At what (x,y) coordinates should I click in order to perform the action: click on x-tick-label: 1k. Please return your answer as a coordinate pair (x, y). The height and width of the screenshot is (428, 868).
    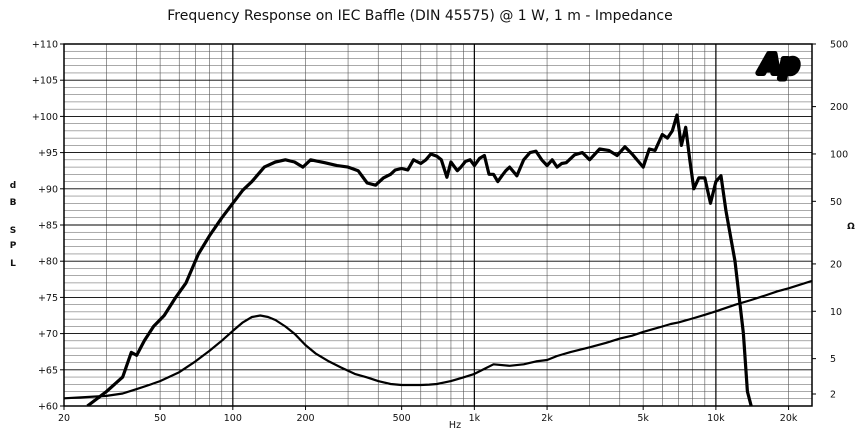
    Looking at the image, I should click on (475, 418).